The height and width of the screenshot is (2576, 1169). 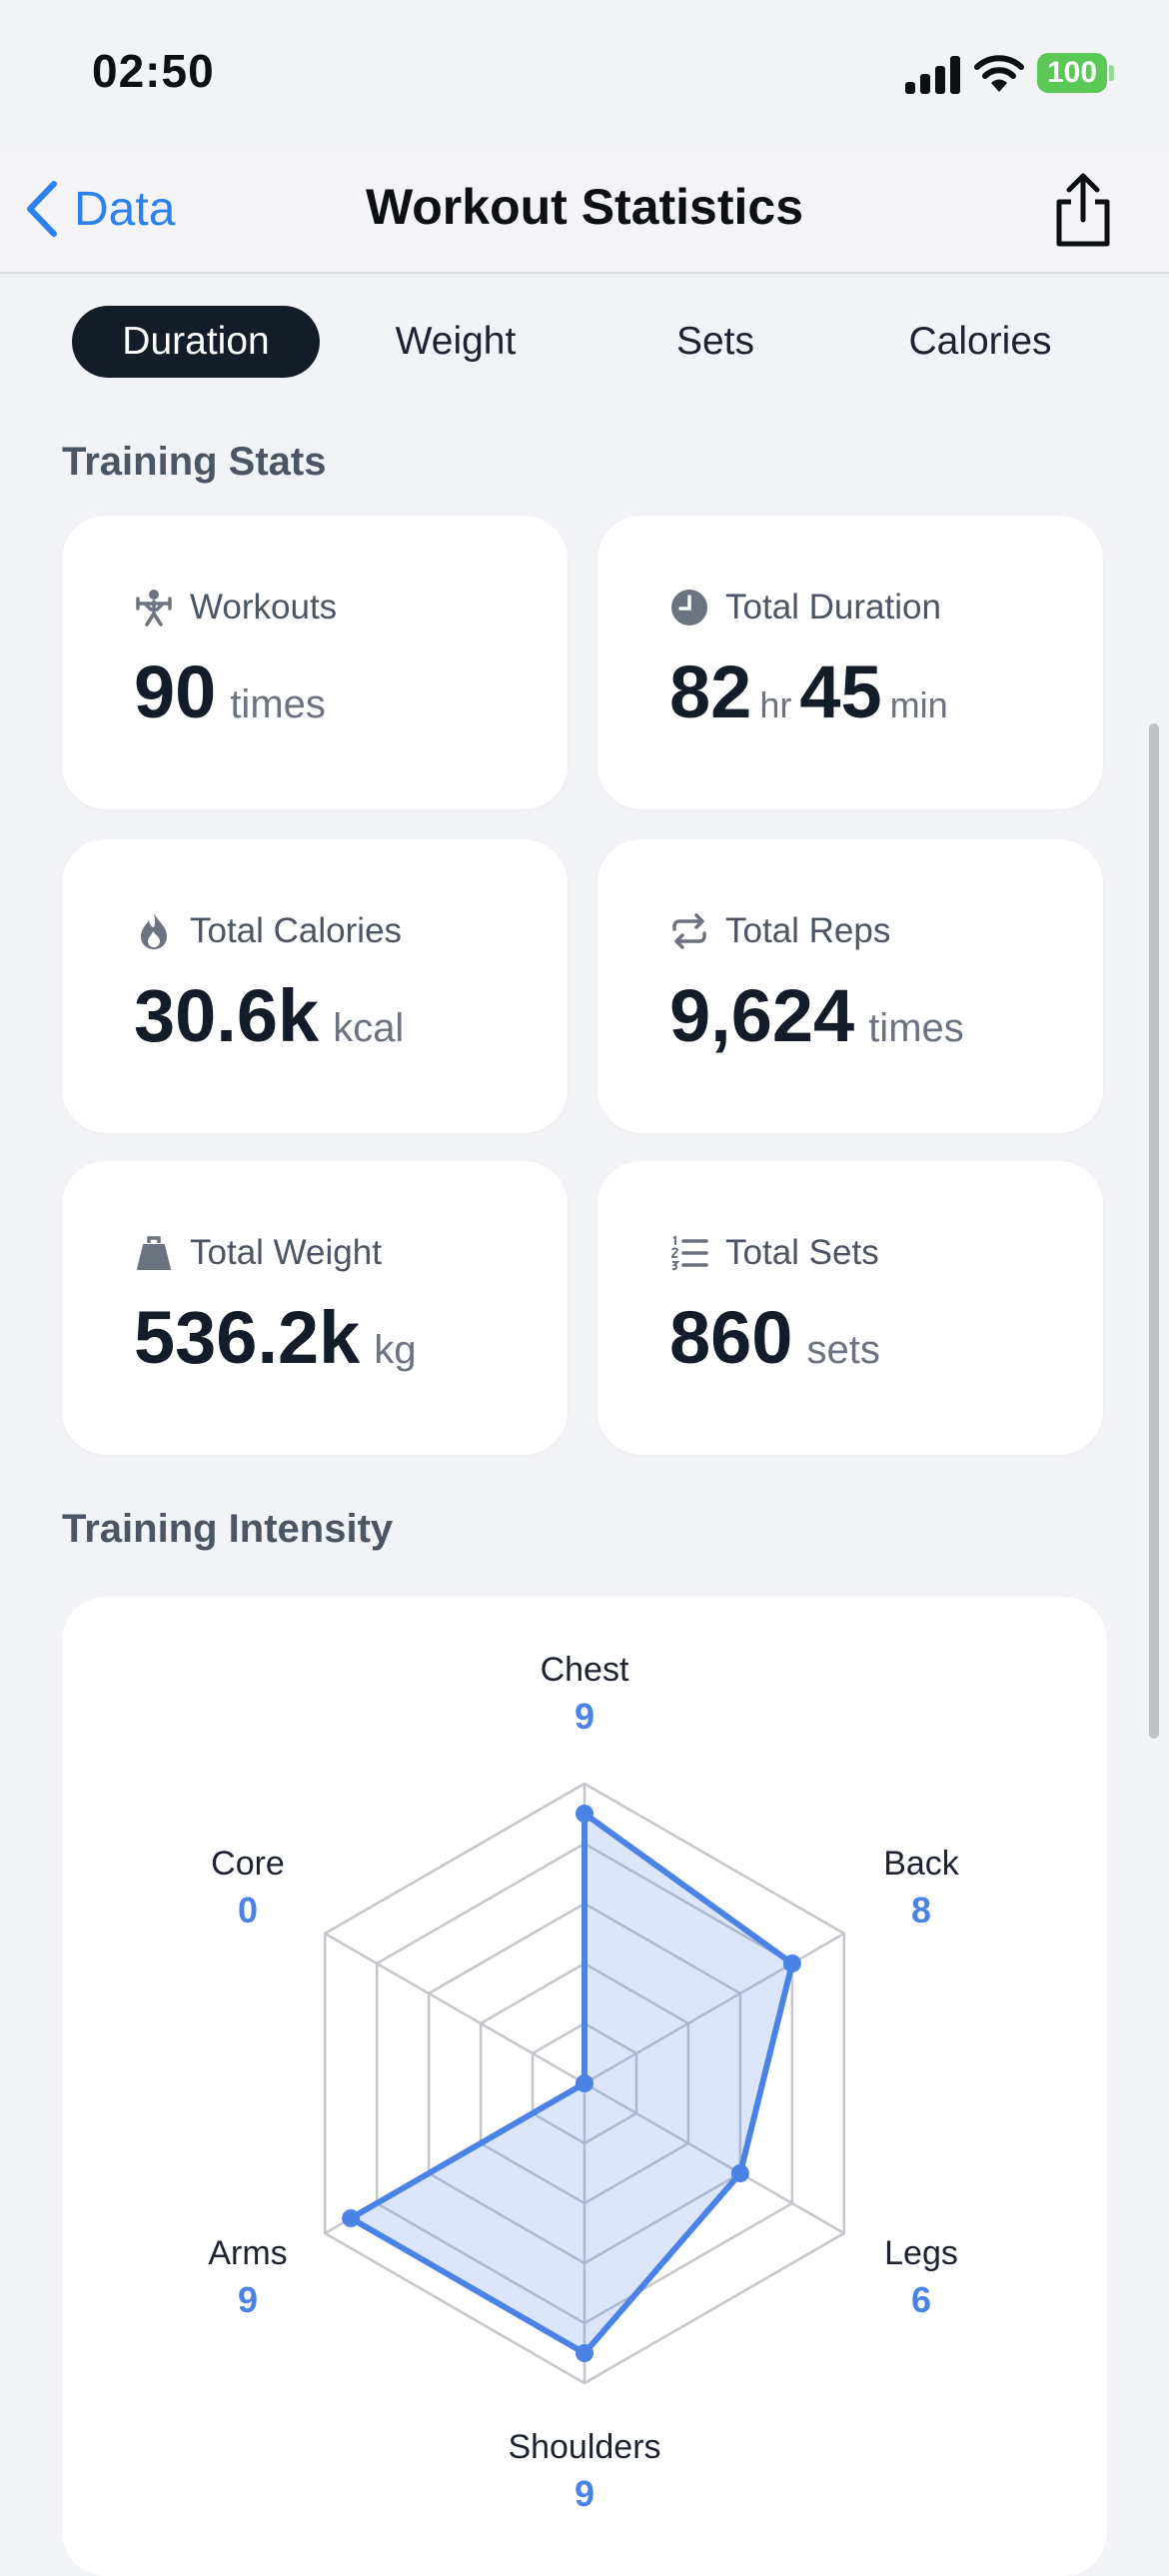 What do you see at coordinates (154, 931) in the screenshot?
I see `flame-icon` at bounding box center [154, 931].